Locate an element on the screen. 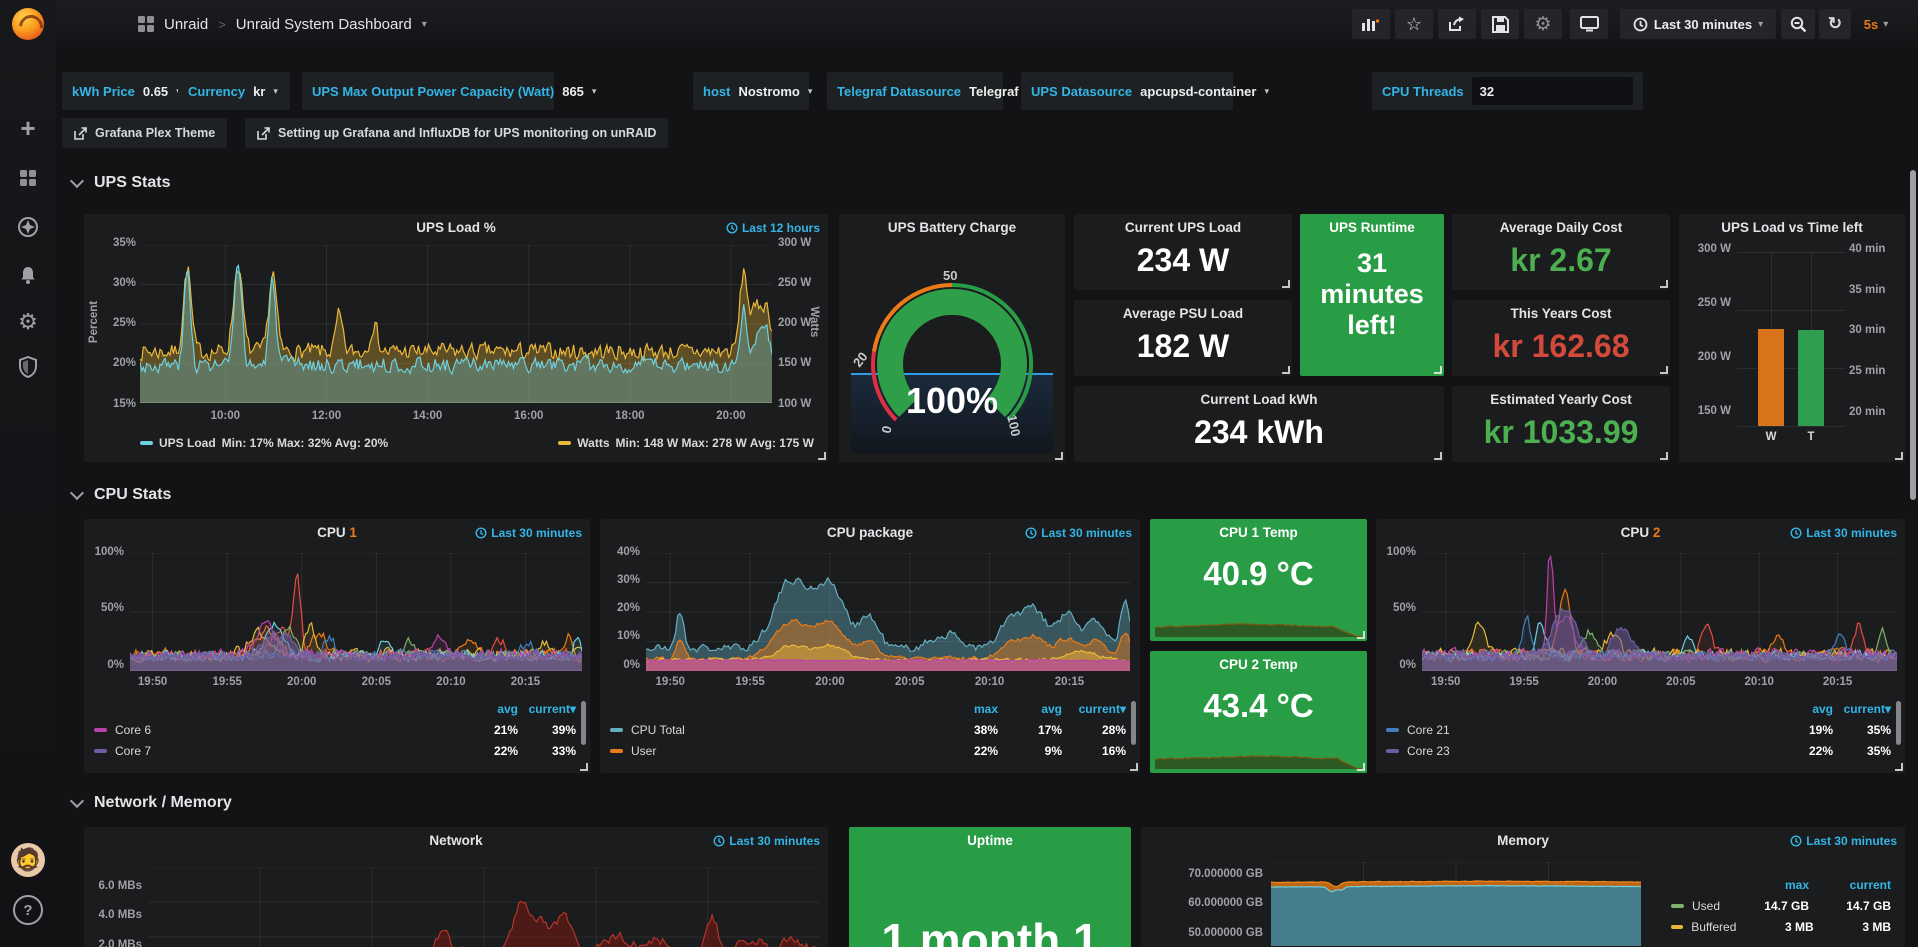 This screenshot has width=1918, height=947. series-name: CPU Total is located at coordinates (658, 729).